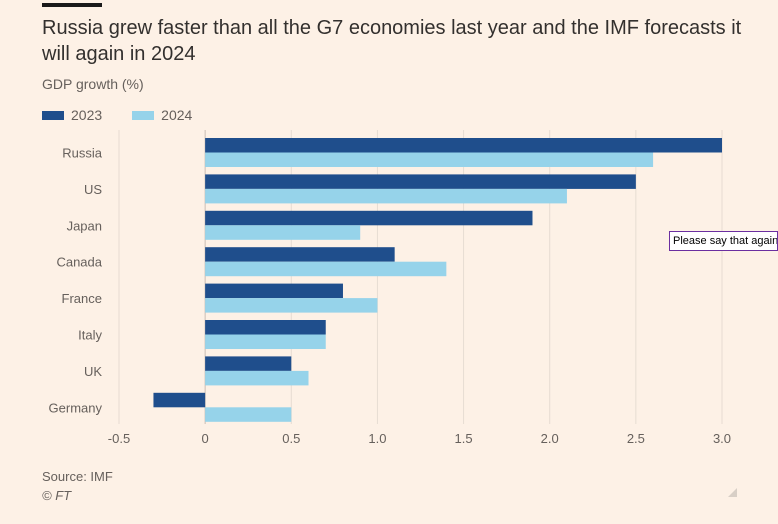 This screenshot has height=524, width=778. I want to click on x-tick-label: -0.5, so click(119, 438).